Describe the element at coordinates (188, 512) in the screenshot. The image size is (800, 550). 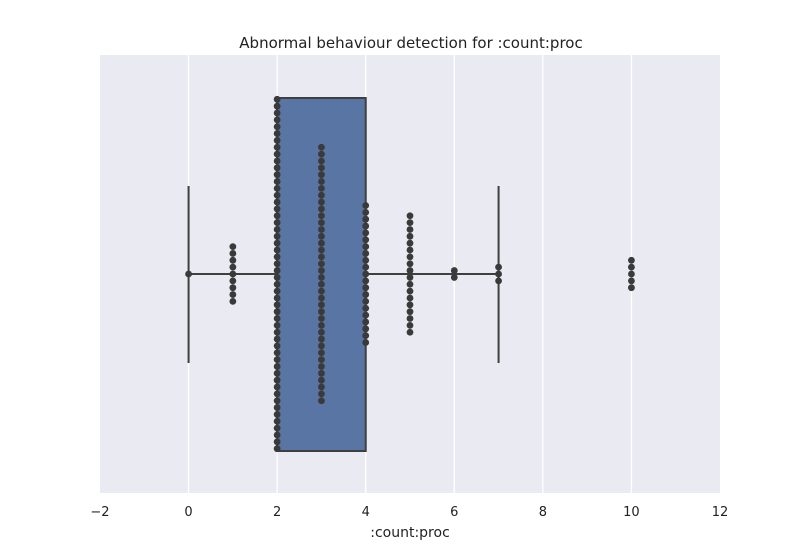
I see `x-tick-label: 0` at that location.